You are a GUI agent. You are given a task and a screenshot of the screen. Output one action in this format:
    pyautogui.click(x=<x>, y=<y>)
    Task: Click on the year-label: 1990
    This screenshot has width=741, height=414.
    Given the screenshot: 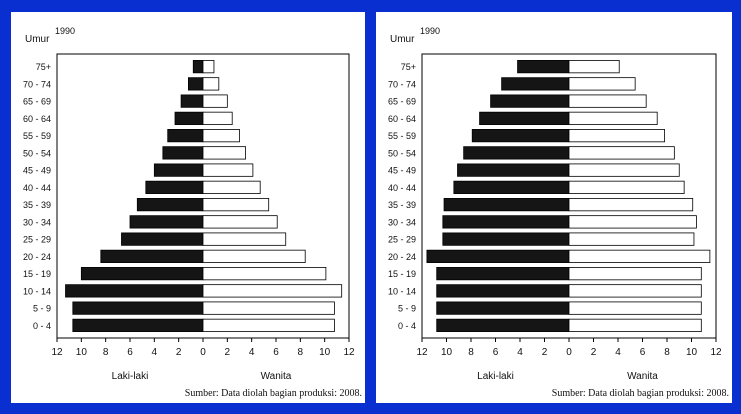 What is the action you would take?
    pyautogui.click(x=430, y=31)
    